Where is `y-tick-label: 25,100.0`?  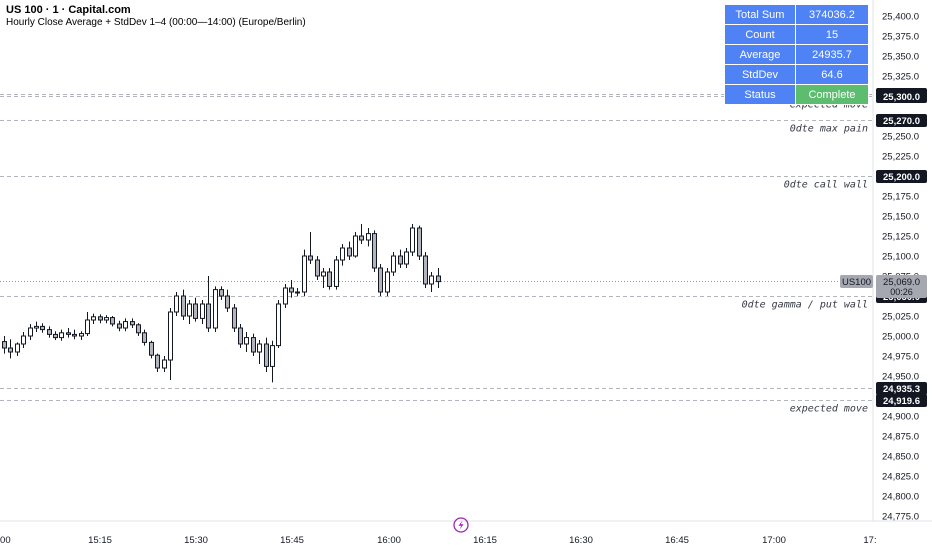 y-tick-label: 25,100.0 is located at coordinates (900, 257).